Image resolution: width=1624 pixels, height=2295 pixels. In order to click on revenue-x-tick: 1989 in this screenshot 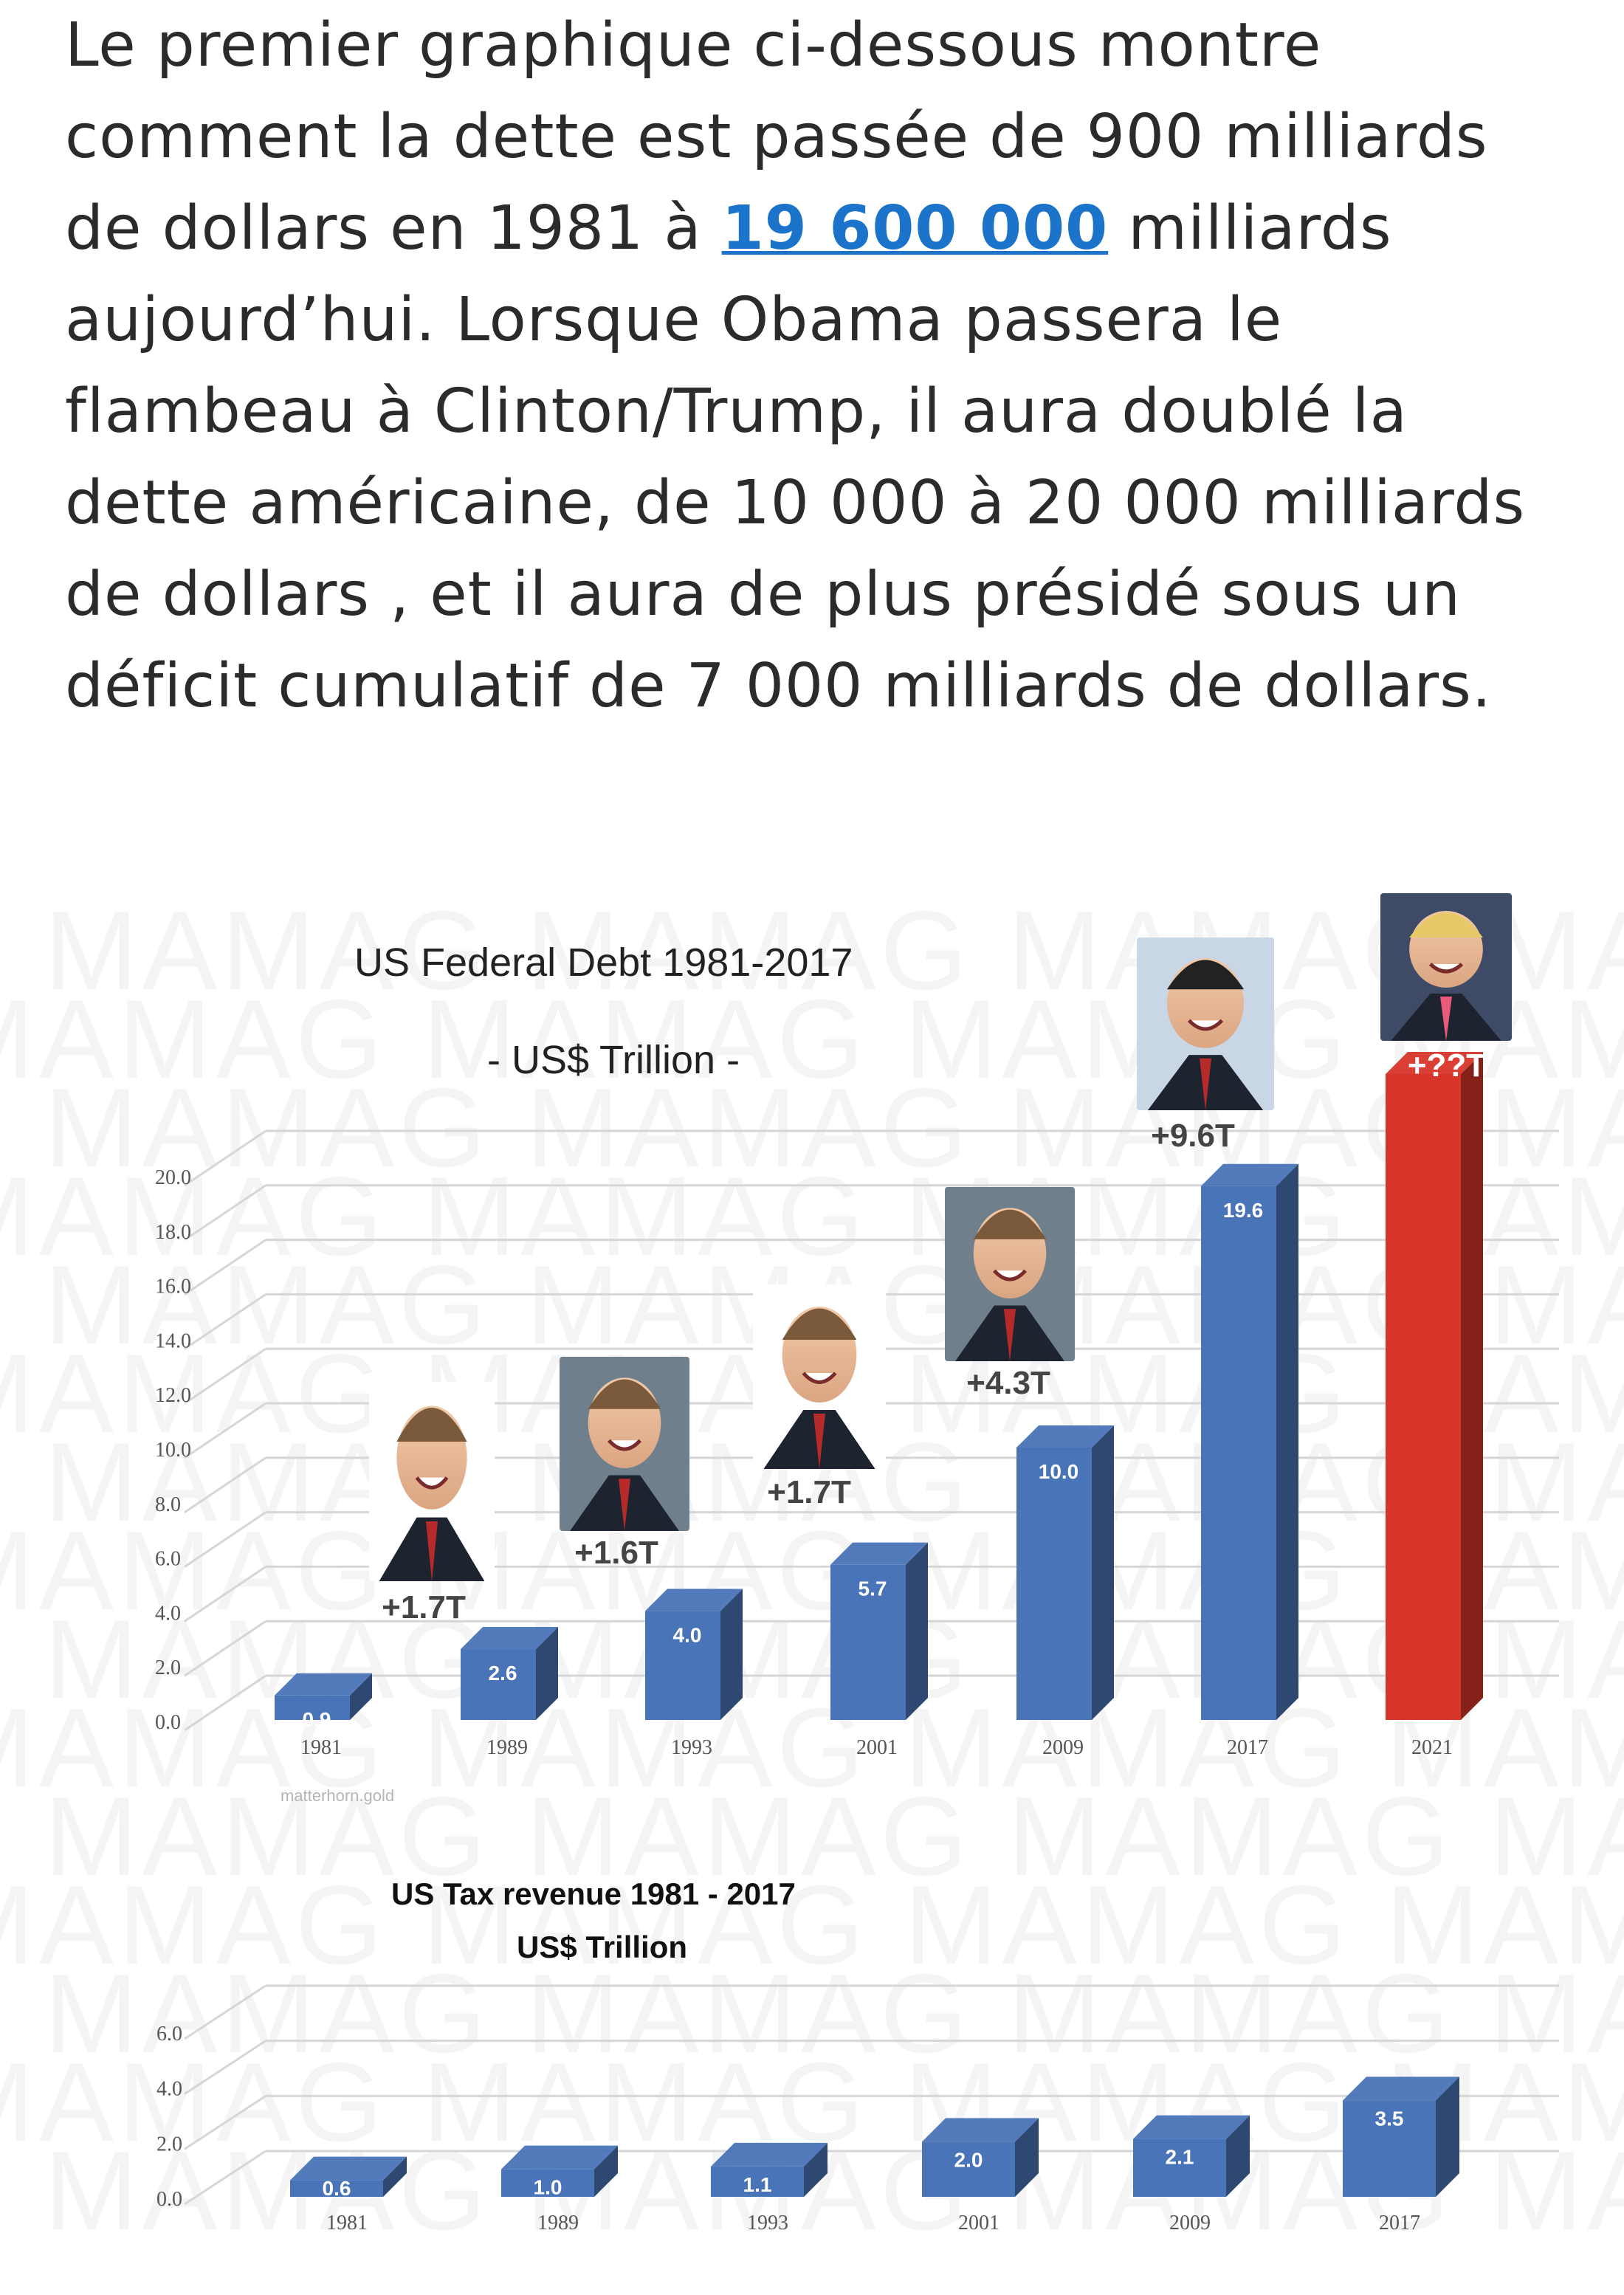, I will do `click(558, 2223)`.